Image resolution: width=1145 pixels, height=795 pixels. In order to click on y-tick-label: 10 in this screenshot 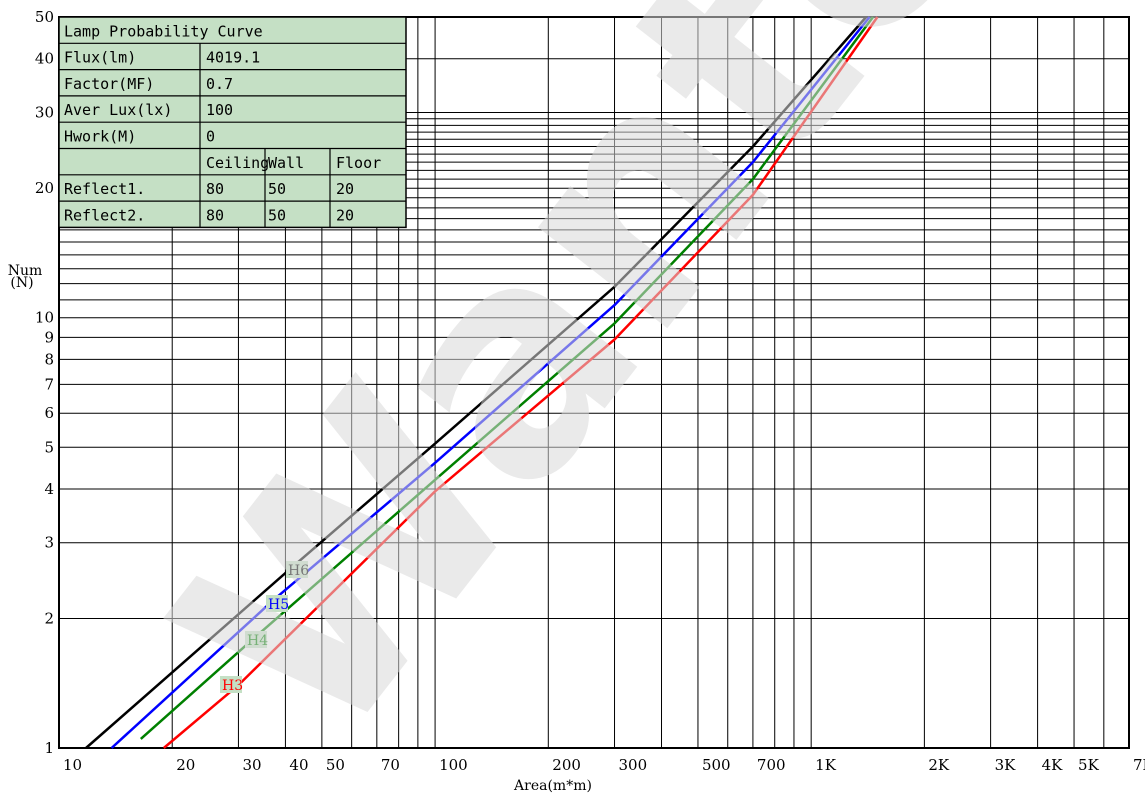, I will do `click(44, 318)`.